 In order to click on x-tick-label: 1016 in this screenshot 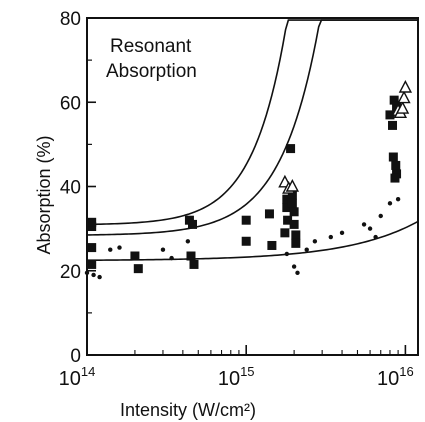, I will do `click(395, 377)`.